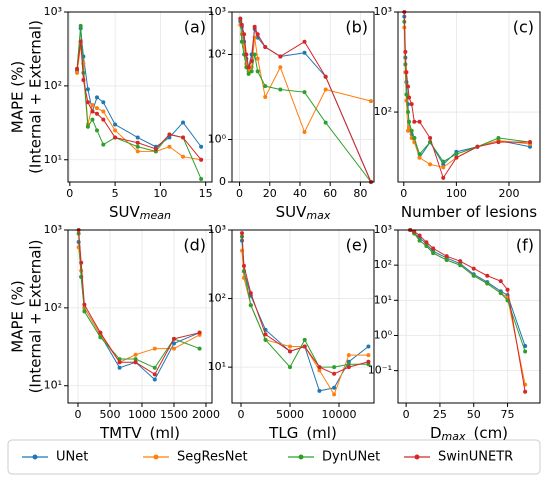  Describe the element at coordinates (274, 457) in the screenshot. I see `legend-box` at that location.